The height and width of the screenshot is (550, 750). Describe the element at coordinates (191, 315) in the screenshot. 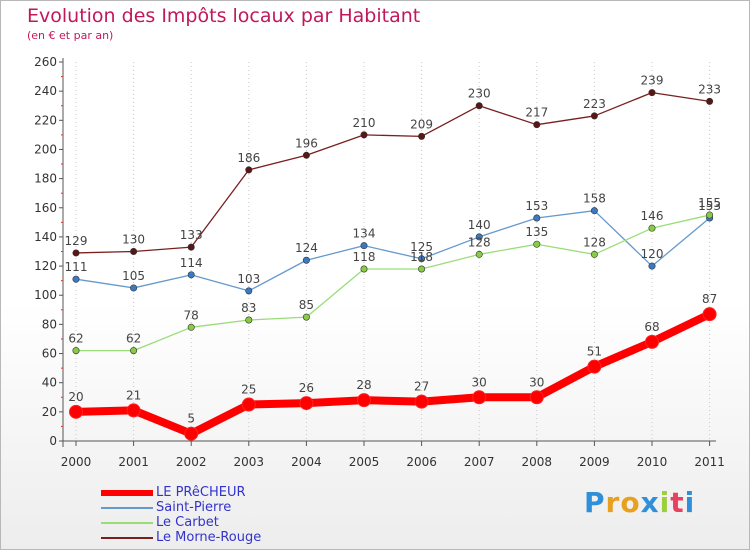

I see `data-label-2-2002: 78` at that location.